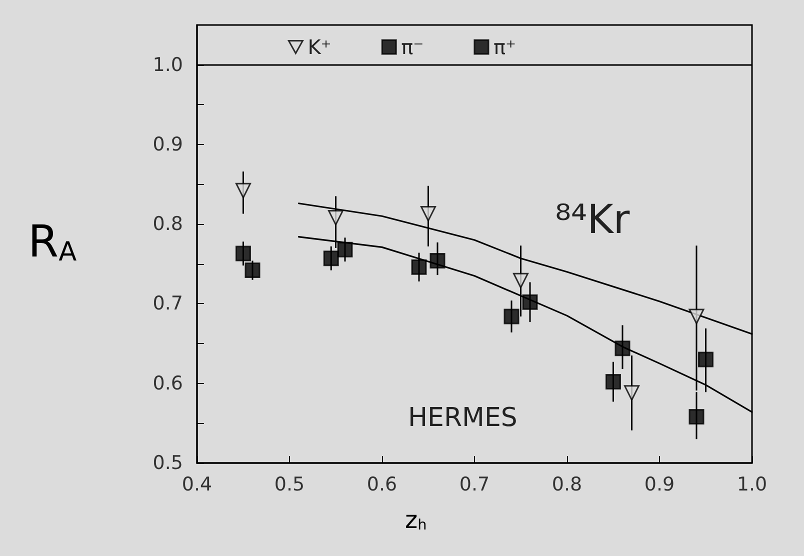 The height and width of the screenshot is (556, 804). Describe the element at coordinates (289, 485) in the screenshot. I see `x-tick-label: 0.5` at that location.